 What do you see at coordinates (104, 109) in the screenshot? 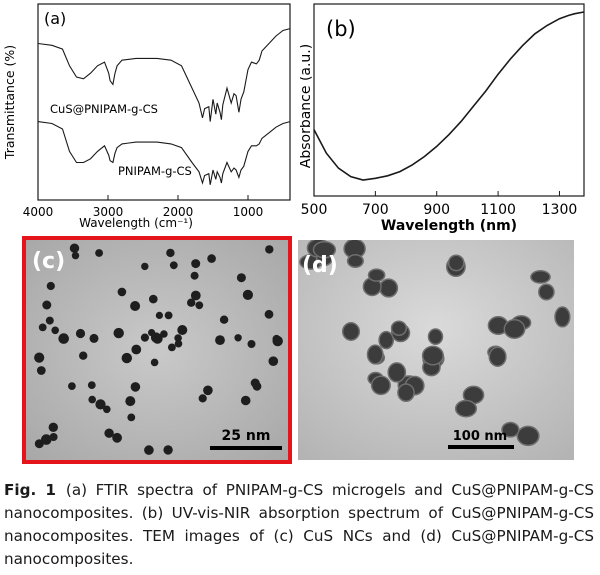
I see `ftir-series-label-cus: CuS@PNIPAM-g-CS` at bounding box center [104, 109].